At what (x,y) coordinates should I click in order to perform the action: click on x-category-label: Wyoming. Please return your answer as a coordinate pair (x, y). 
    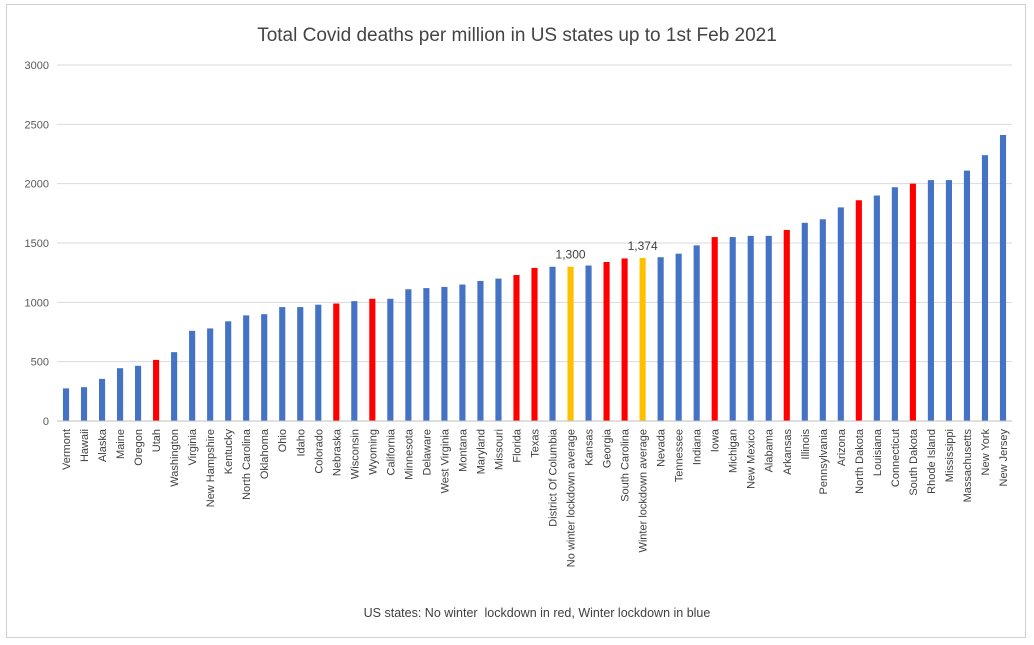
    Looking at the image, I should click on (373, 452).